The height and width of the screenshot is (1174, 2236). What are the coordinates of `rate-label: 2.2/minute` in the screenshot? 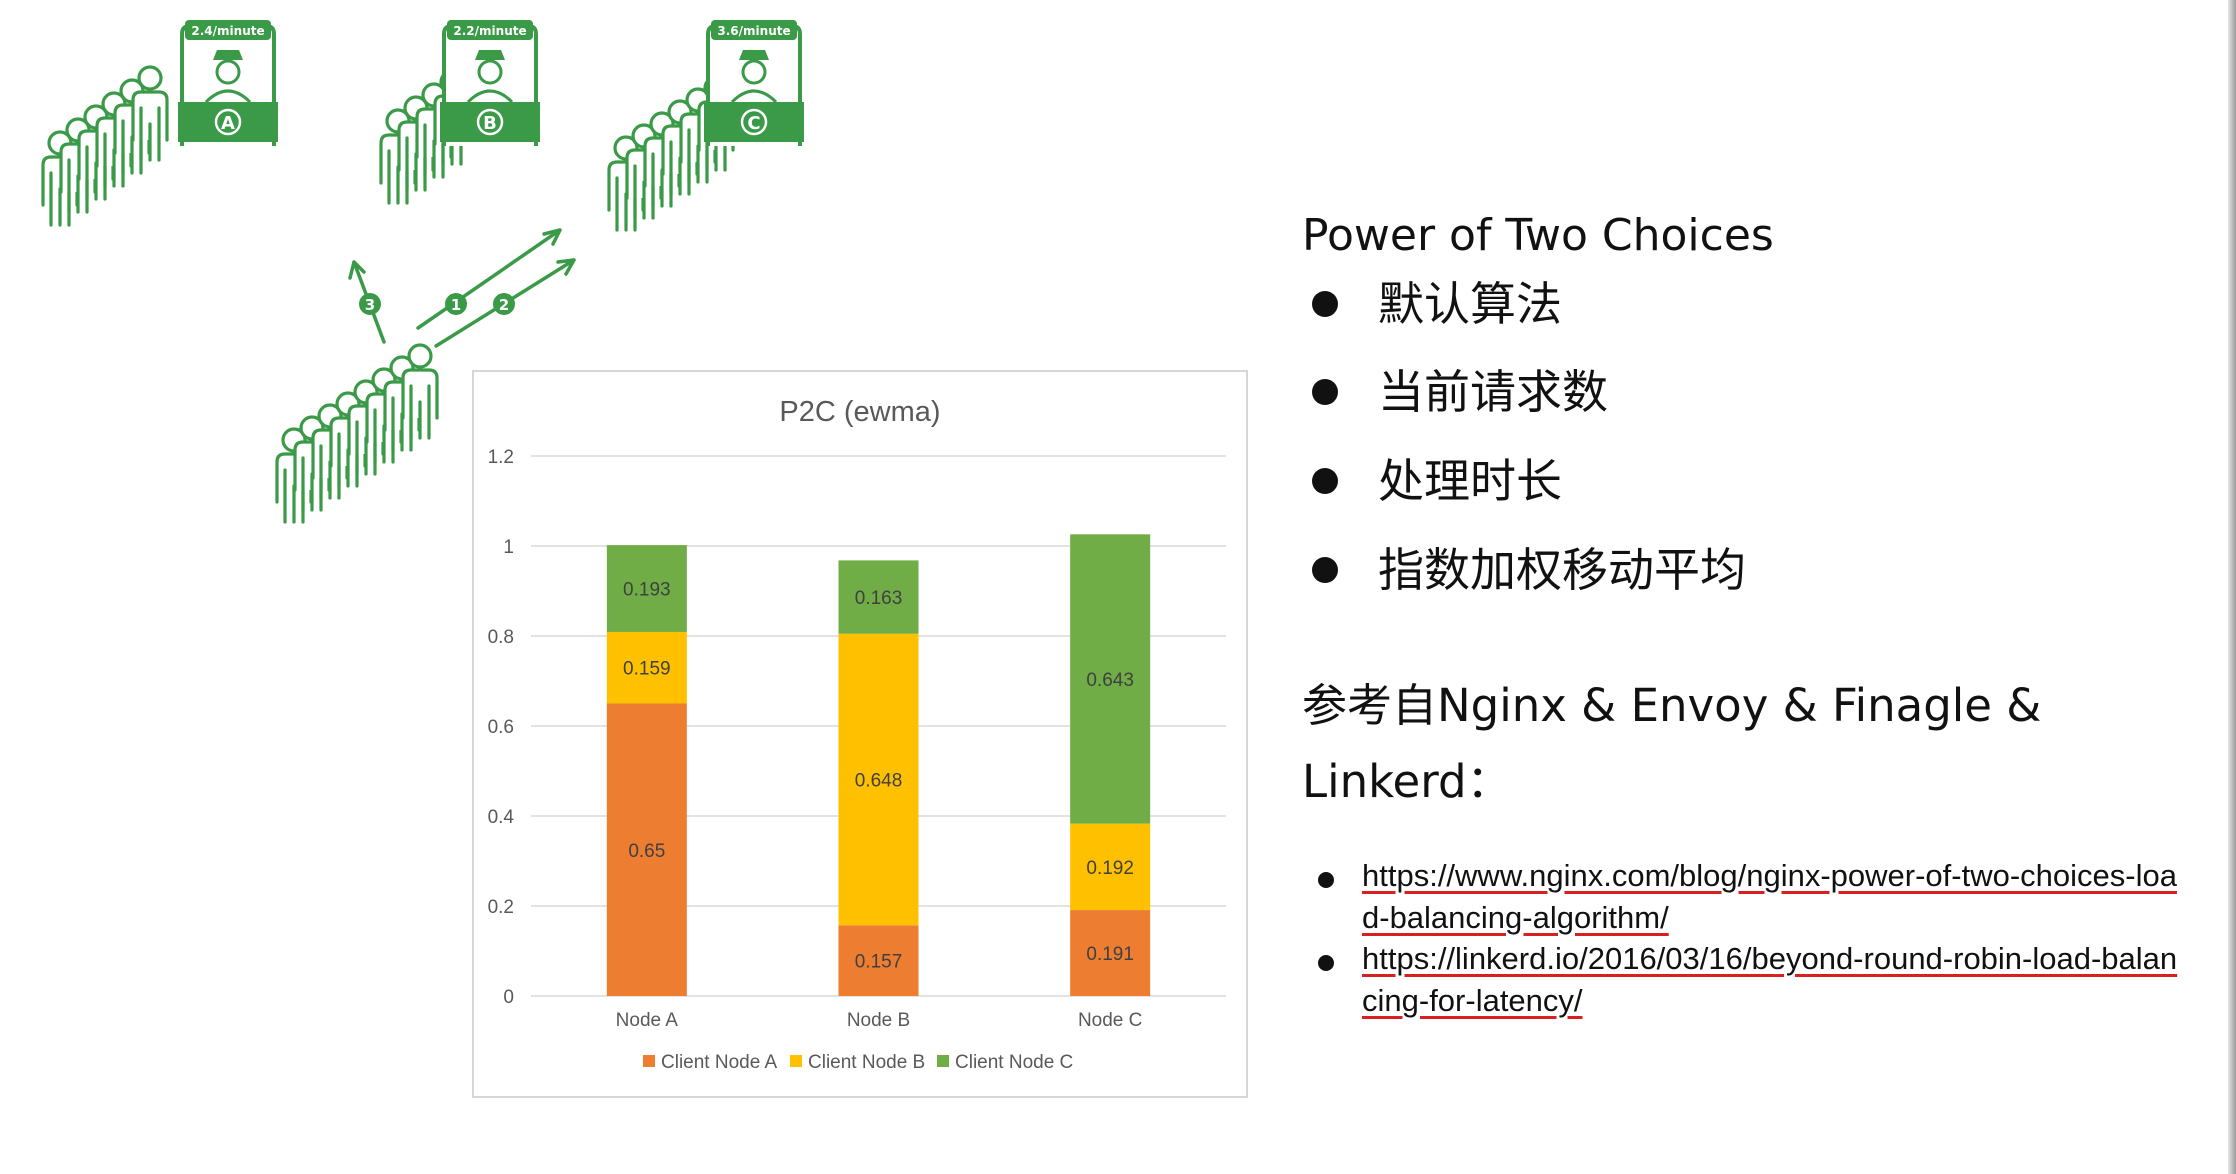 It's located at (489, 31).